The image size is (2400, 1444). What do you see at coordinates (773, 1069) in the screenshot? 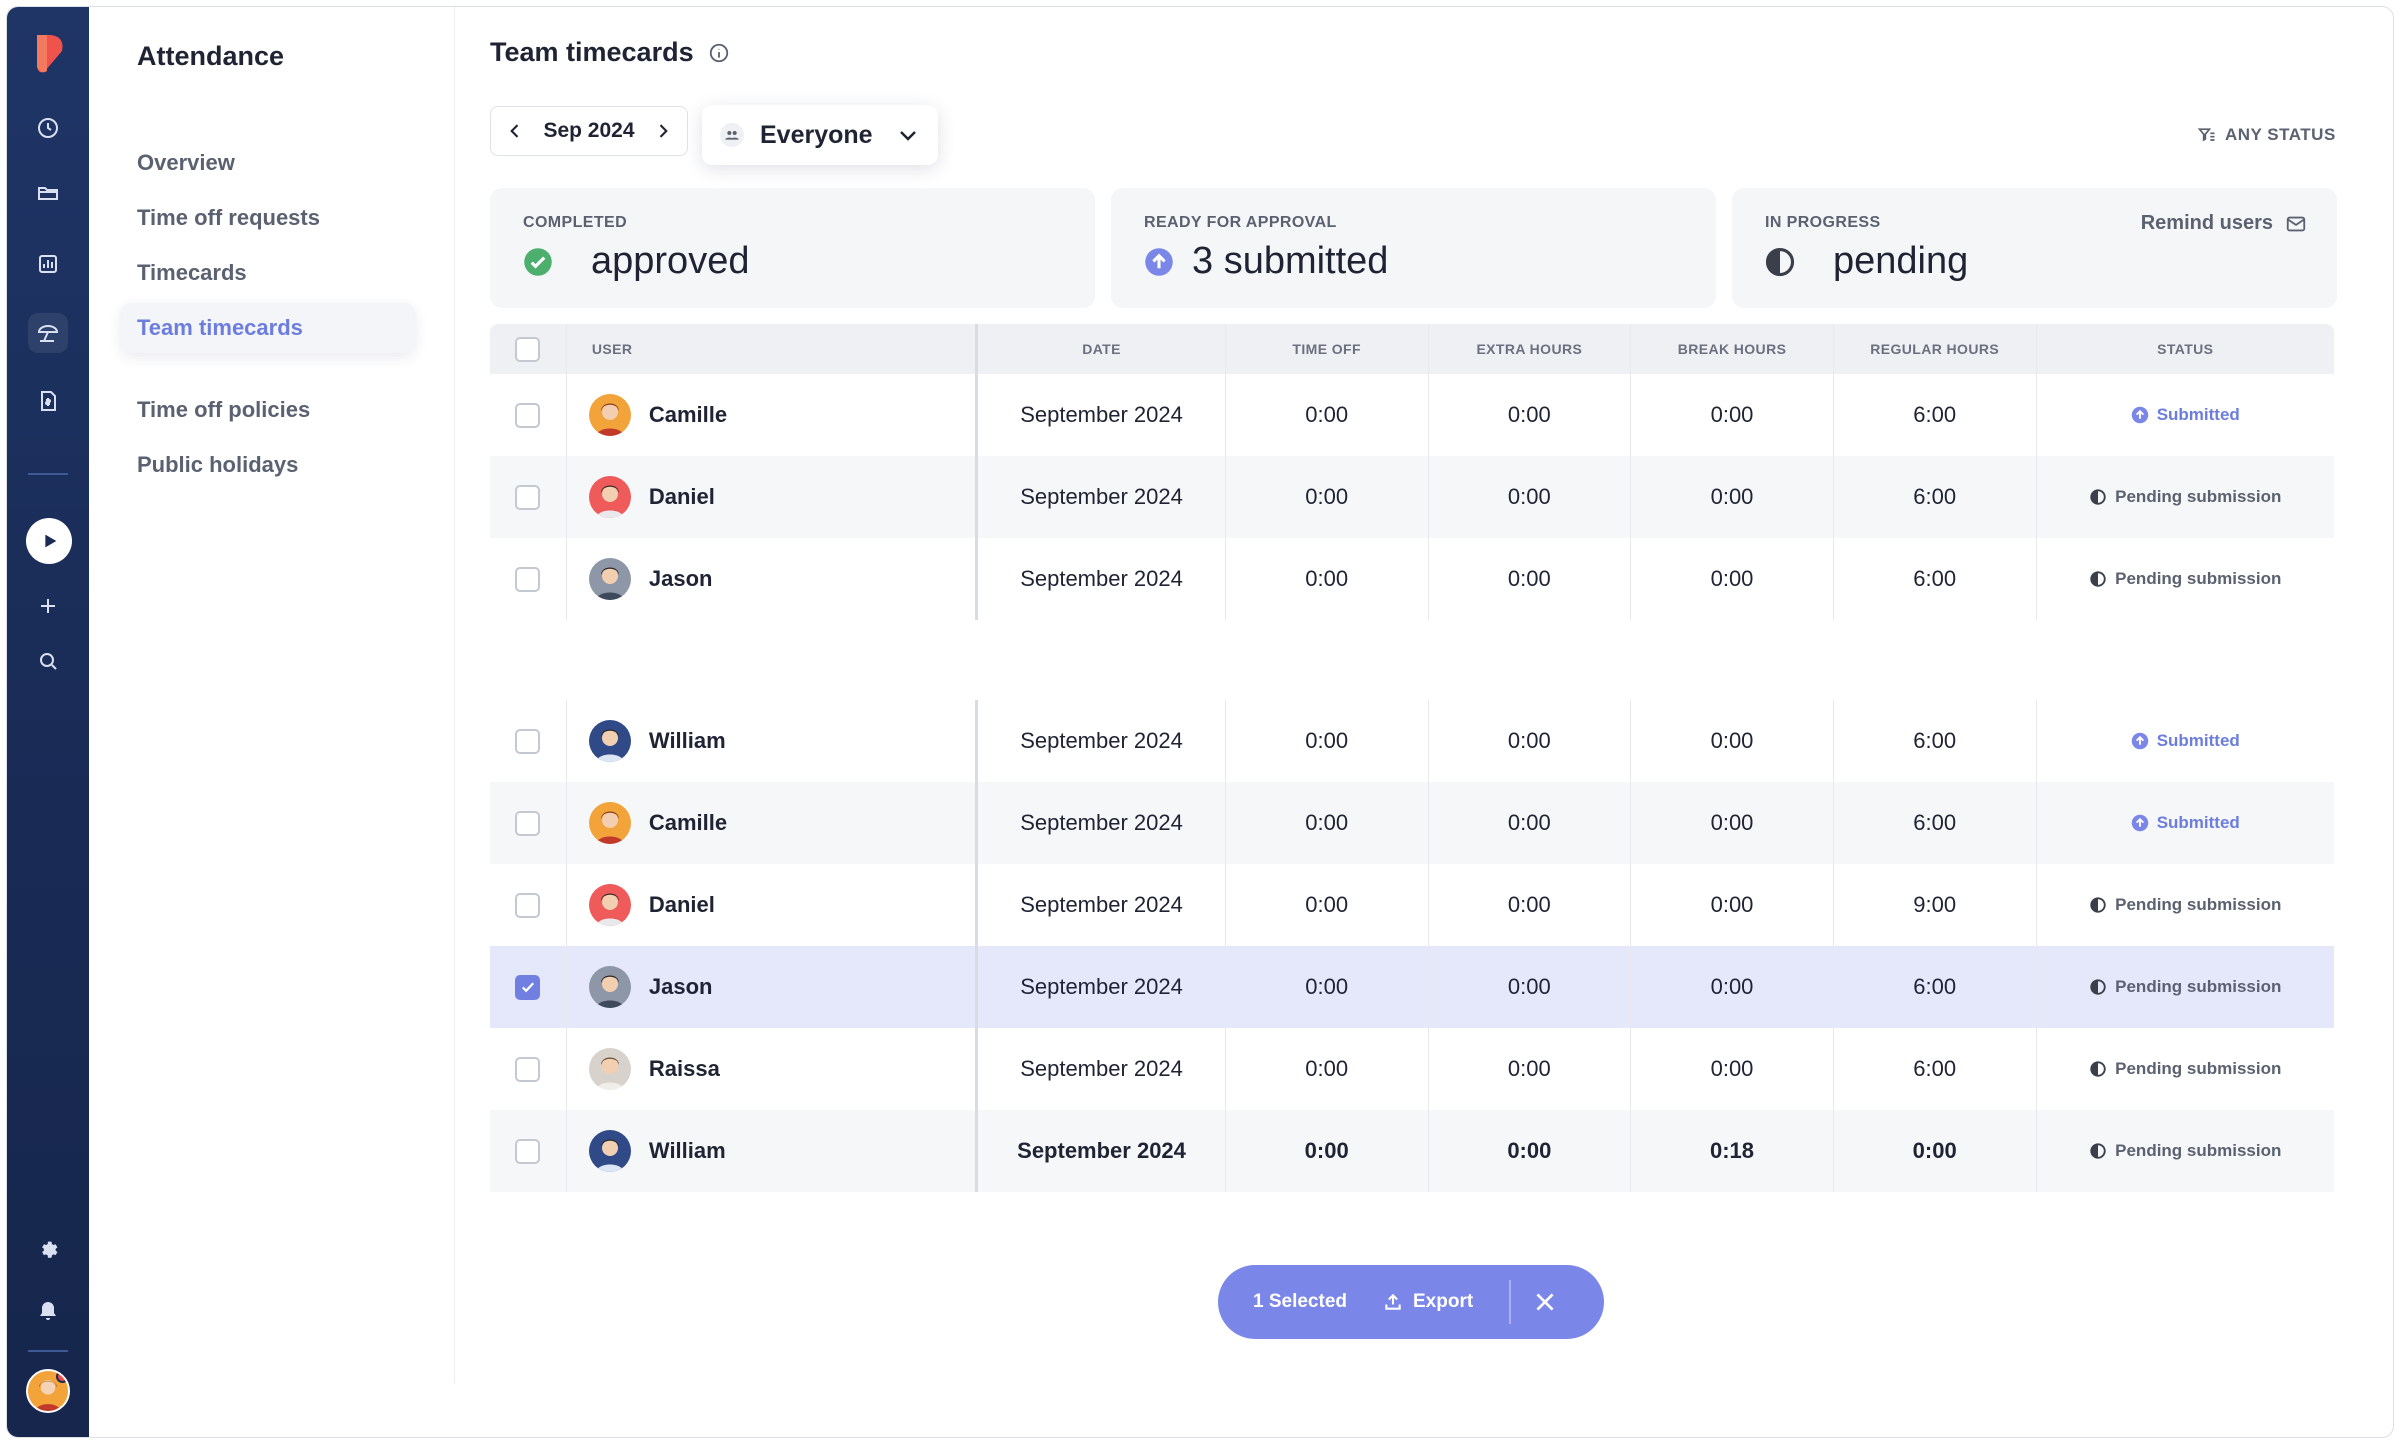
I see `user-cell: Raissa` at bounding box center [773, 1069].